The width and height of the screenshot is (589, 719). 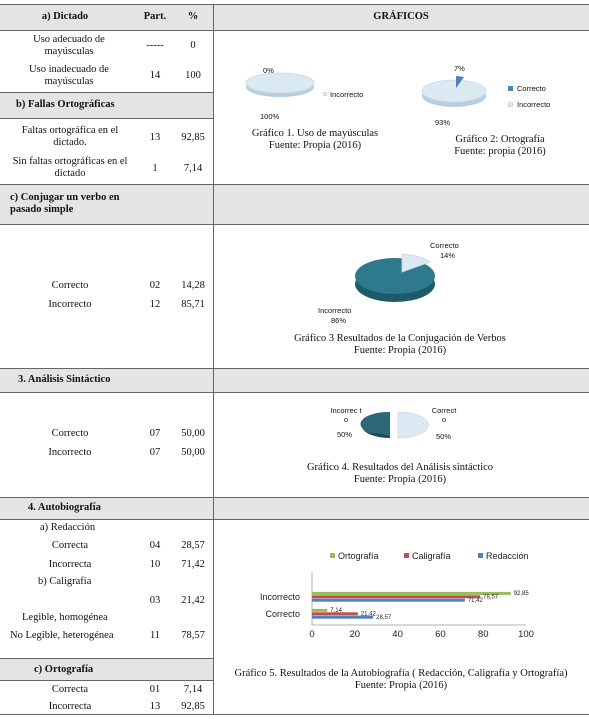 I want to click on row-pct: 28,57, so click(x=193, y=545).